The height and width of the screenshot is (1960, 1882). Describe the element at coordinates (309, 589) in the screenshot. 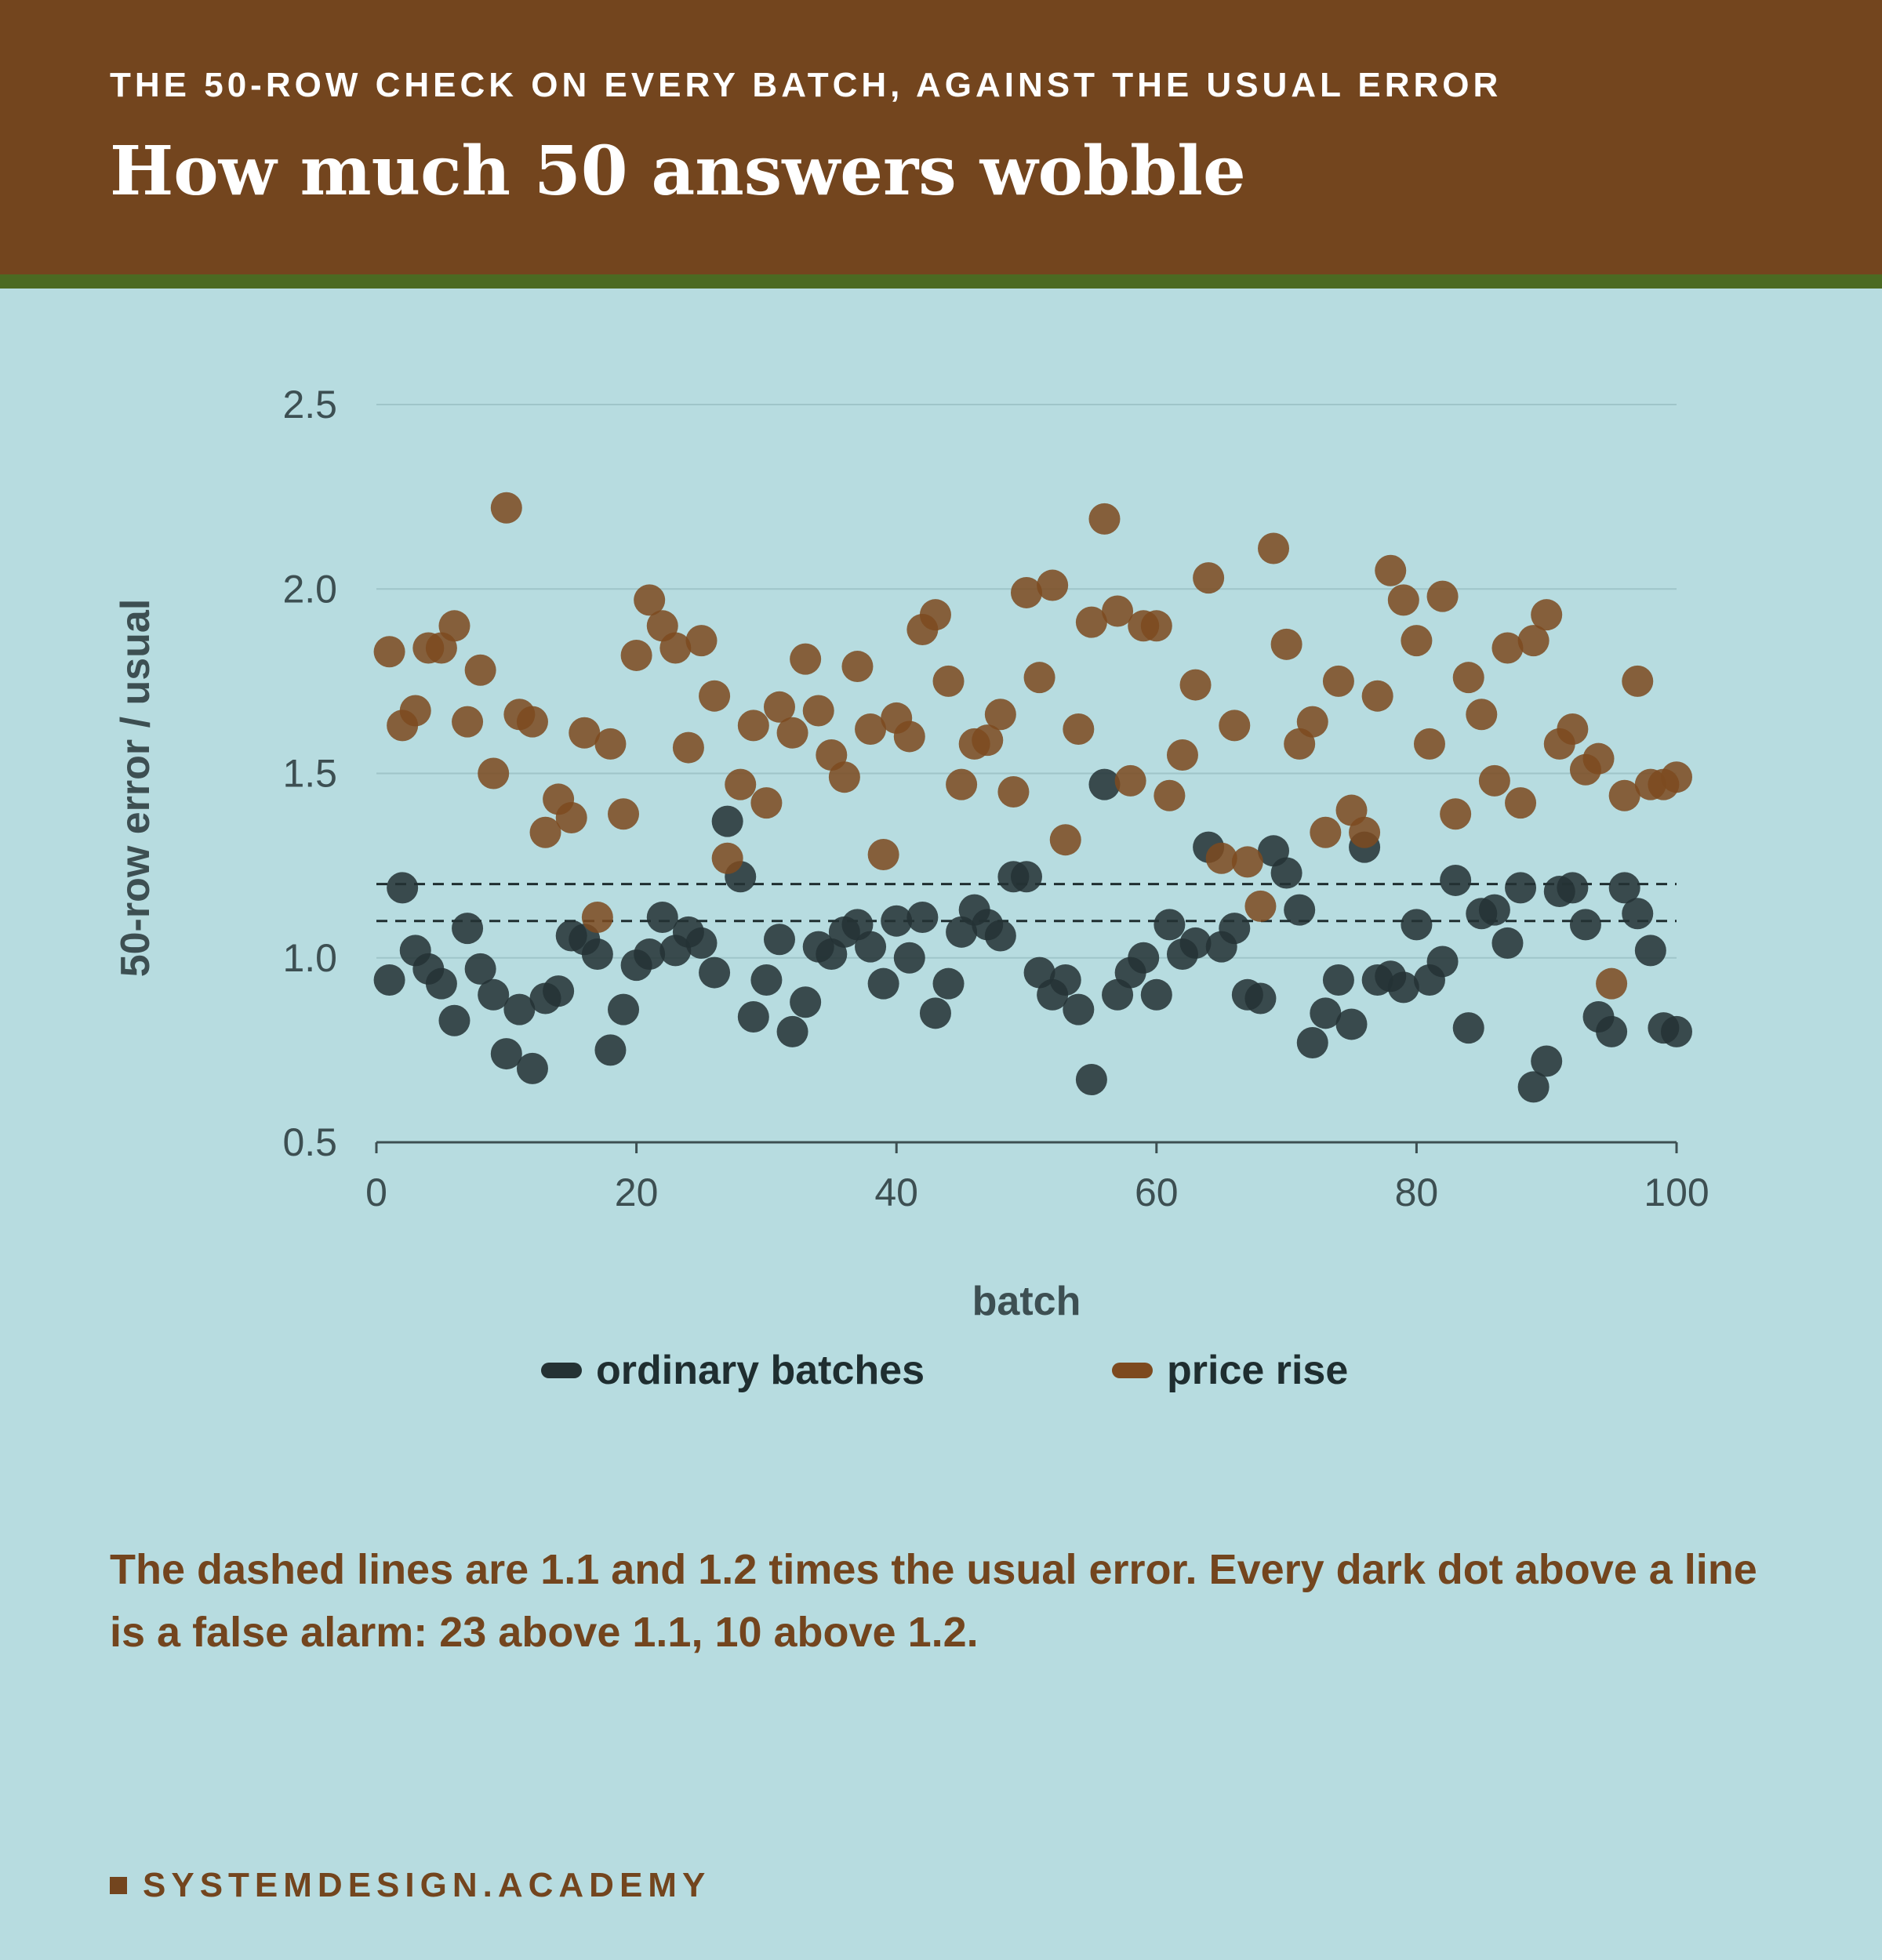

I see `y-tick-label: 2.0` at that location.